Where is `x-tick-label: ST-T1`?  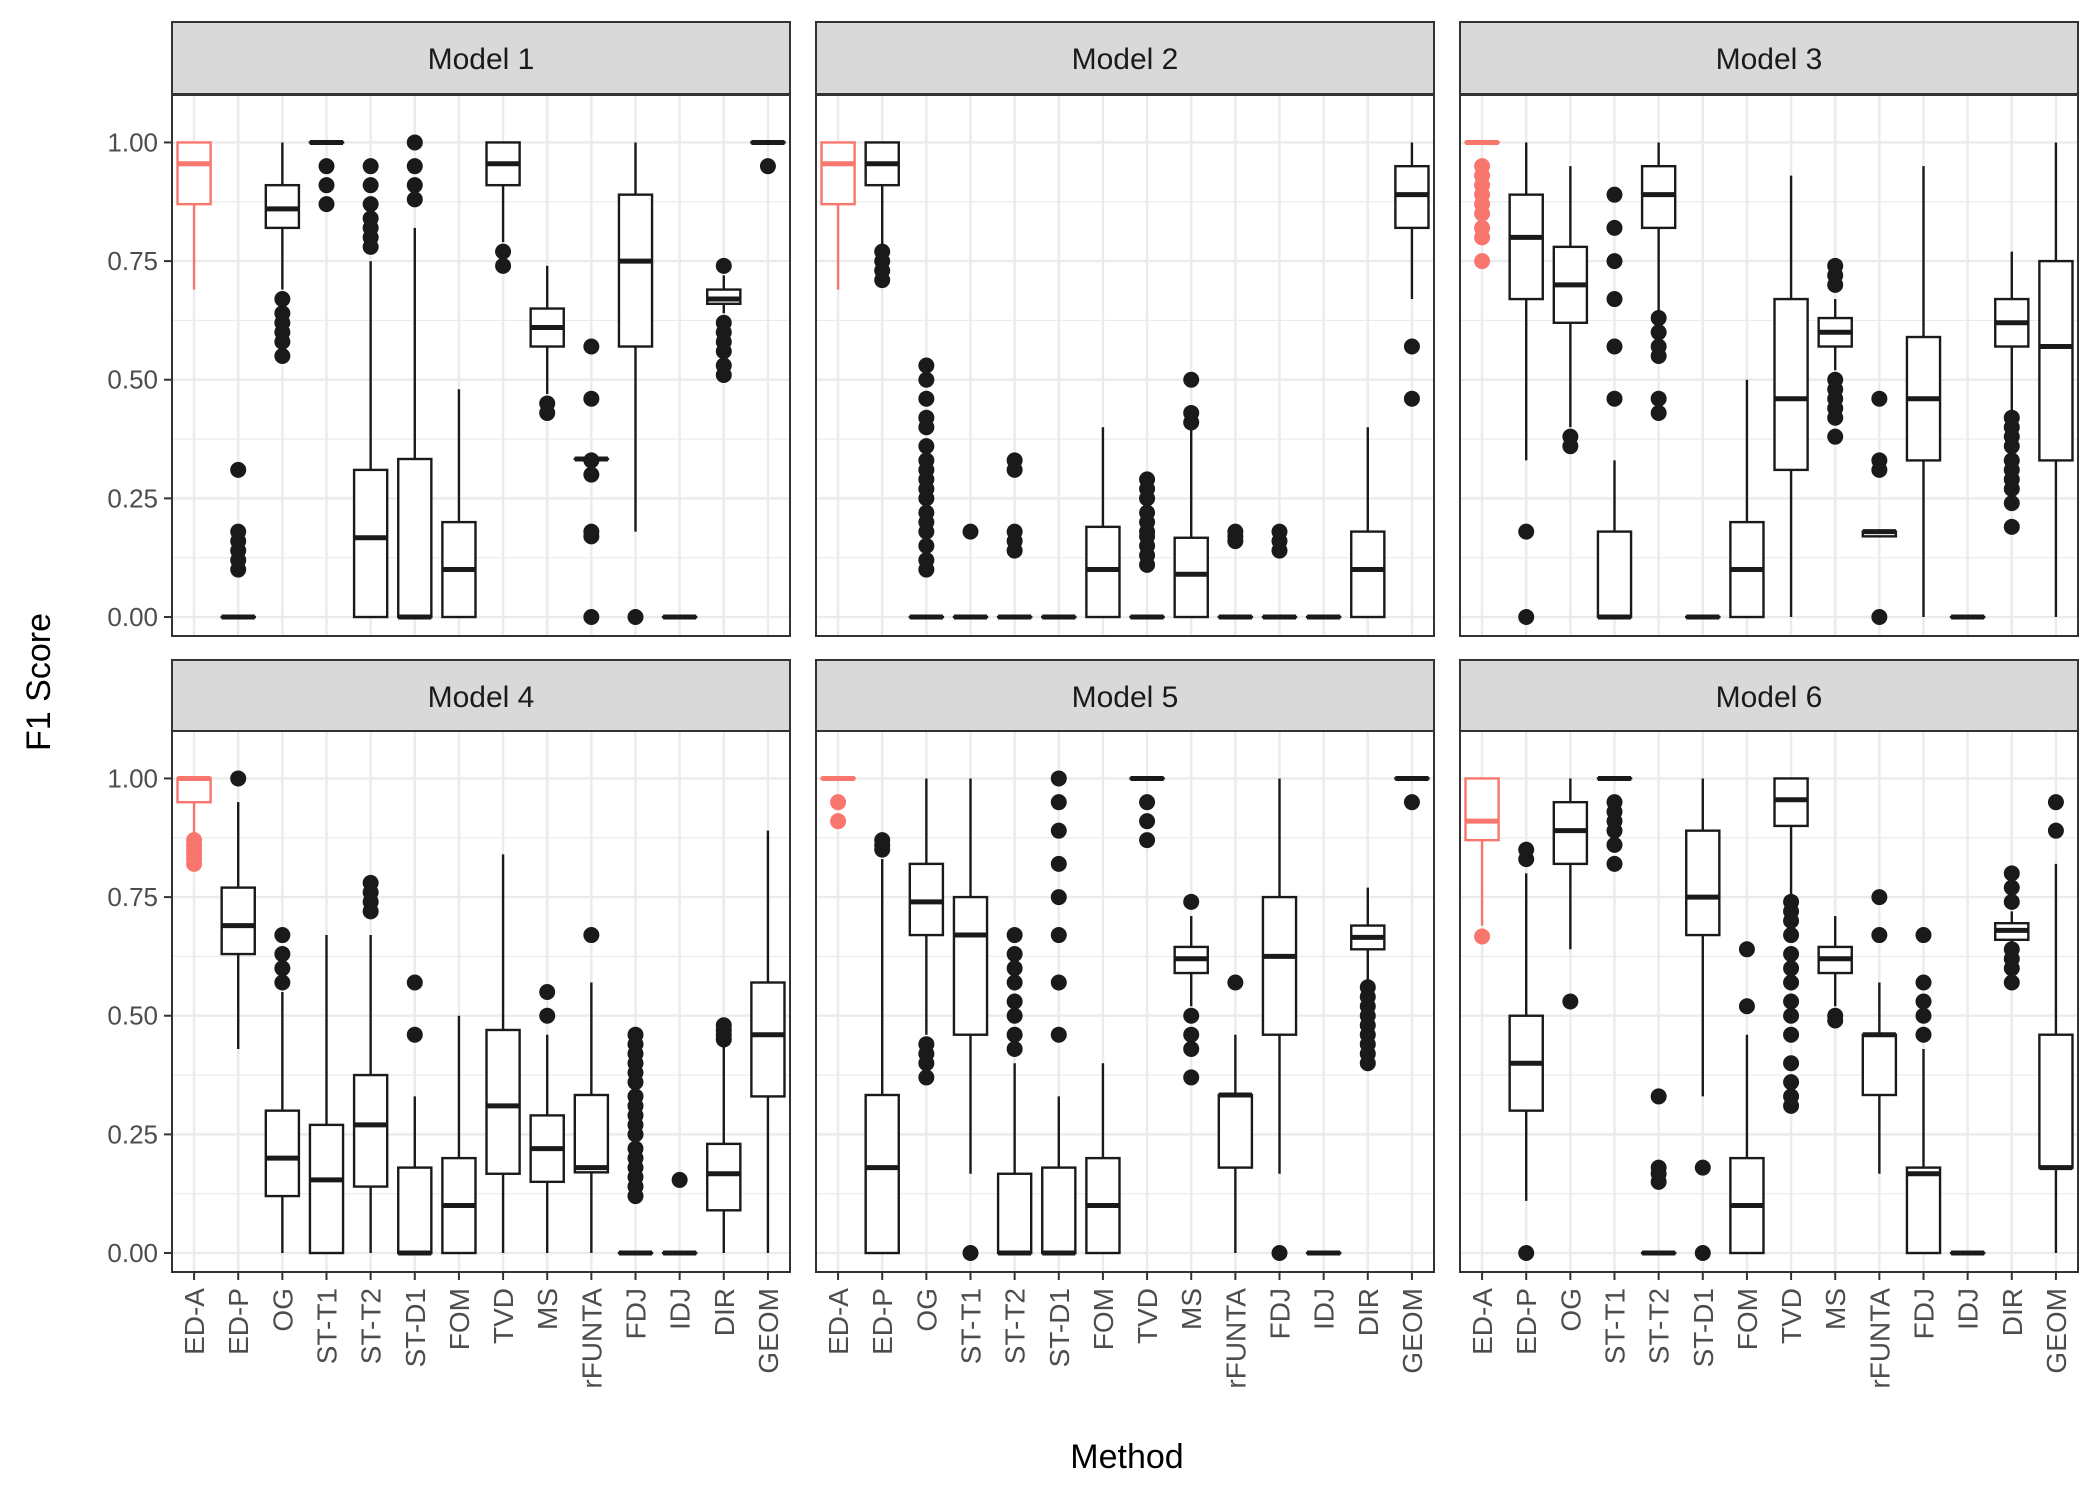 x-tick-label: ST-T1 is located at coordinates (1615, 1326).